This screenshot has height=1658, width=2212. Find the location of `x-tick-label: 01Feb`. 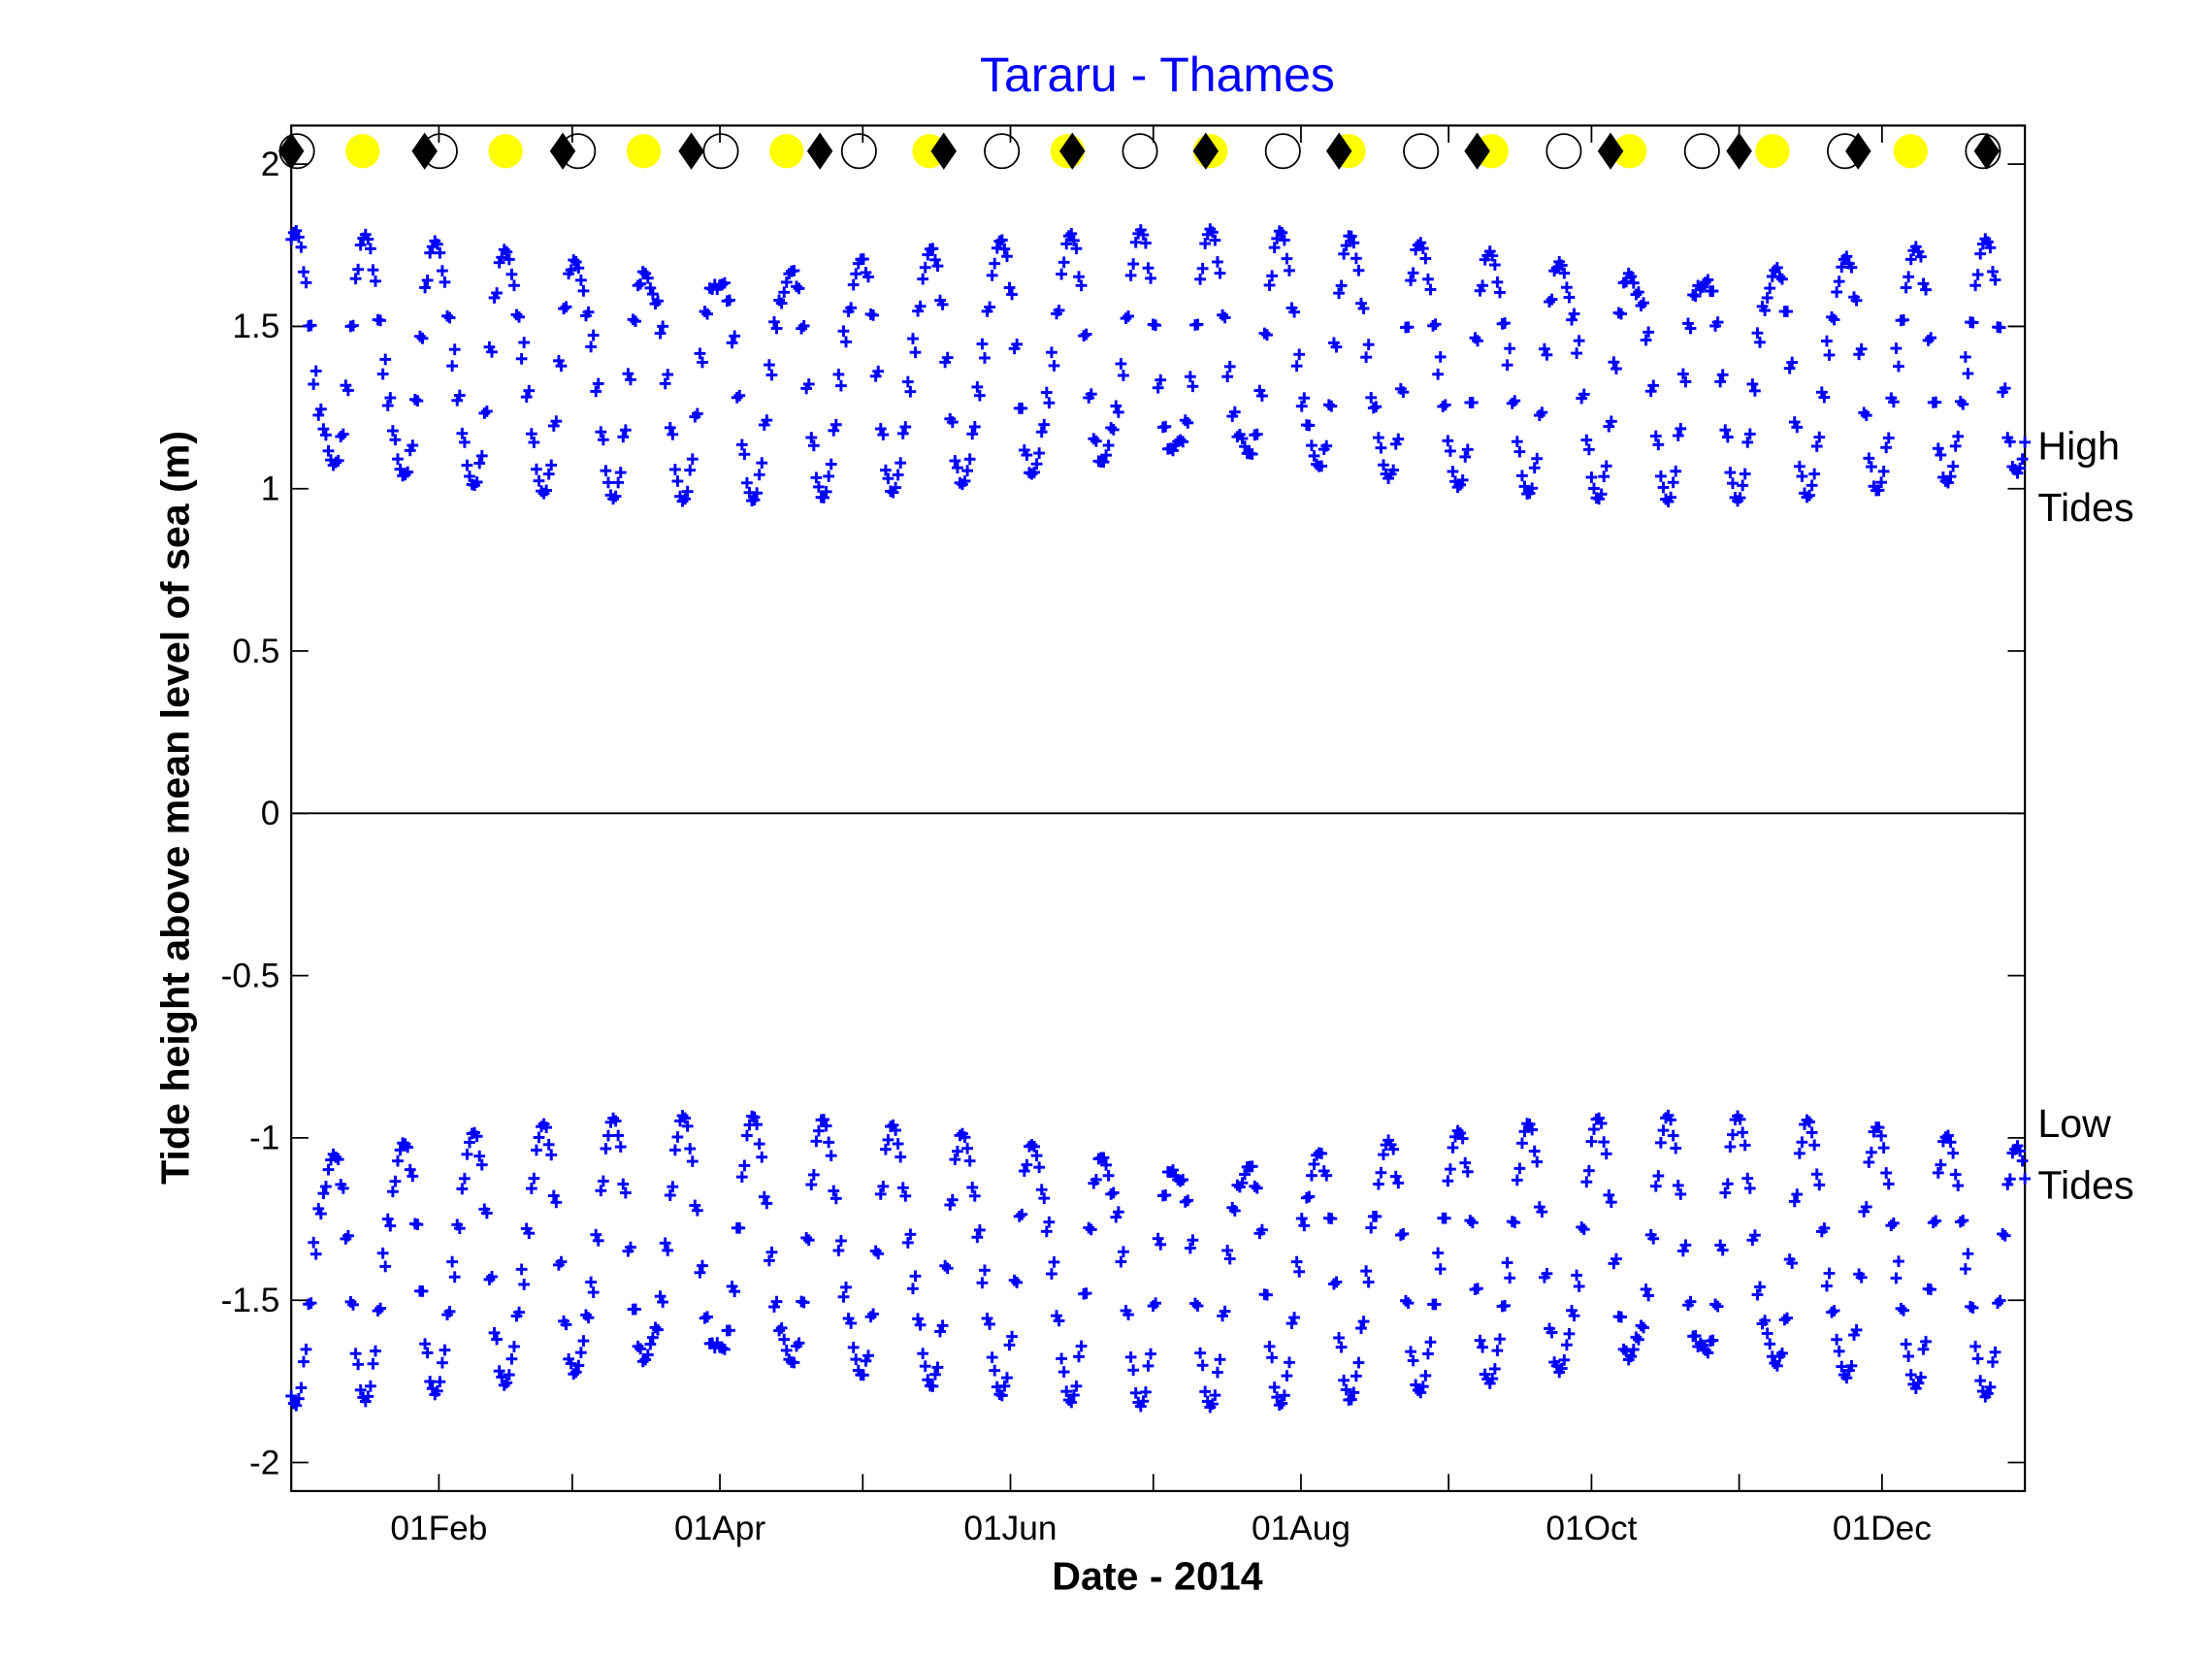

x-tick-label: 01Feb is located at coordinates (439, 1528).